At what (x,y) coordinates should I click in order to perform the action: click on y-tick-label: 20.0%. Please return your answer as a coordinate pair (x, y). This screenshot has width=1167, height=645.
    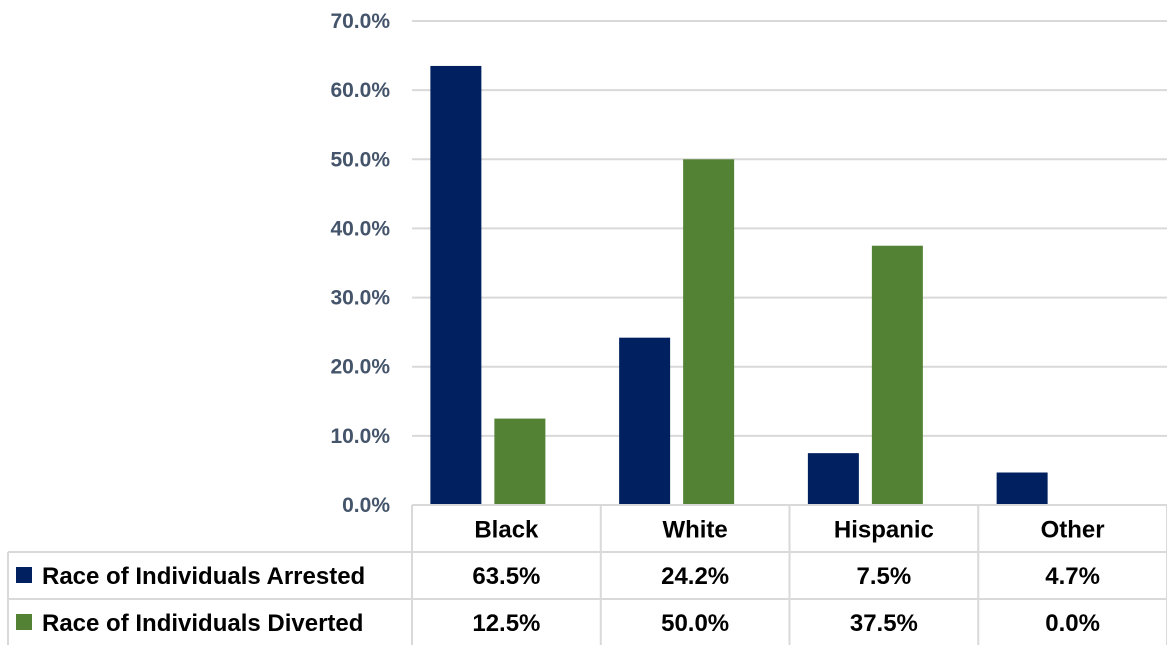
    Looking at the image, I should click on (360, 367).